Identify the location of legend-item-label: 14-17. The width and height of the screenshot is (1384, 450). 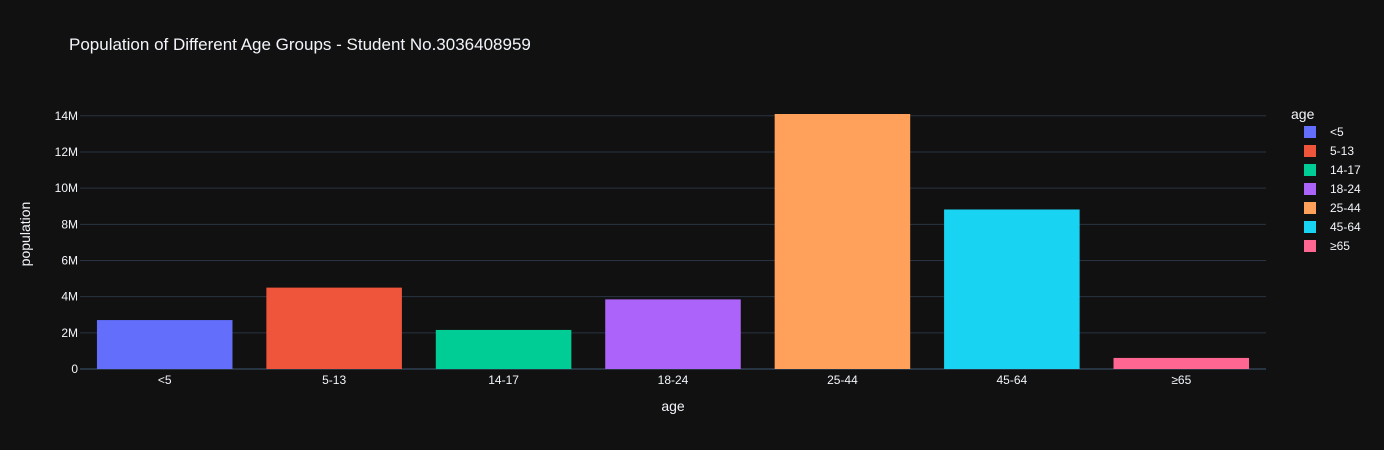
(1345, 170).